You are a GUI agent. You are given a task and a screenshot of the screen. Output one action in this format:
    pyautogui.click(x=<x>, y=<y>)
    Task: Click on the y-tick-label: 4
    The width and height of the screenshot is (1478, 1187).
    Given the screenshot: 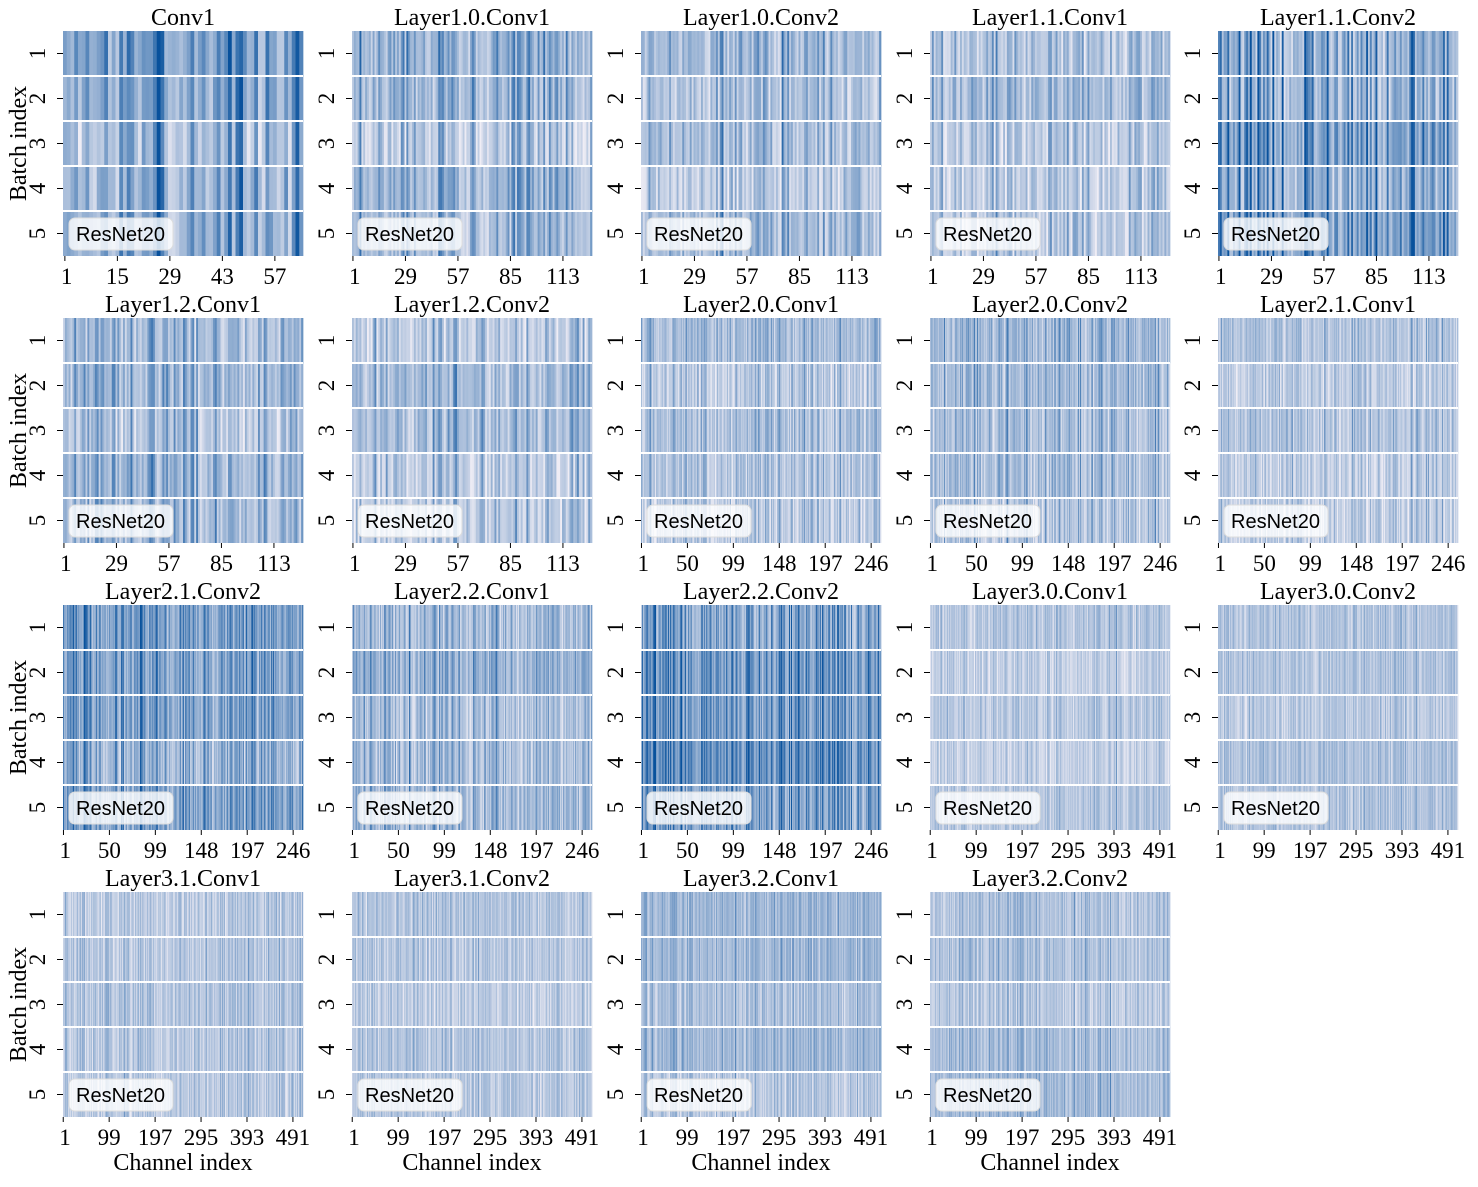 What is the action you would take?
    pyautogui.click(x=904, y=188)
    